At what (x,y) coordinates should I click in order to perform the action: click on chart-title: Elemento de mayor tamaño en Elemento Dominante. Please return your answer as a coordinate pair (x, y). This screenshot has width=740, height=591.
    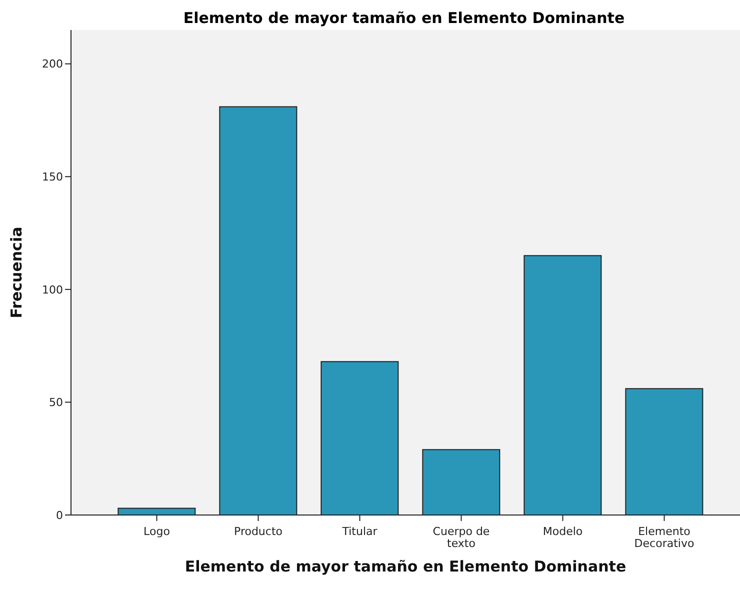
    Looking at the image, I should click on (404, 18).